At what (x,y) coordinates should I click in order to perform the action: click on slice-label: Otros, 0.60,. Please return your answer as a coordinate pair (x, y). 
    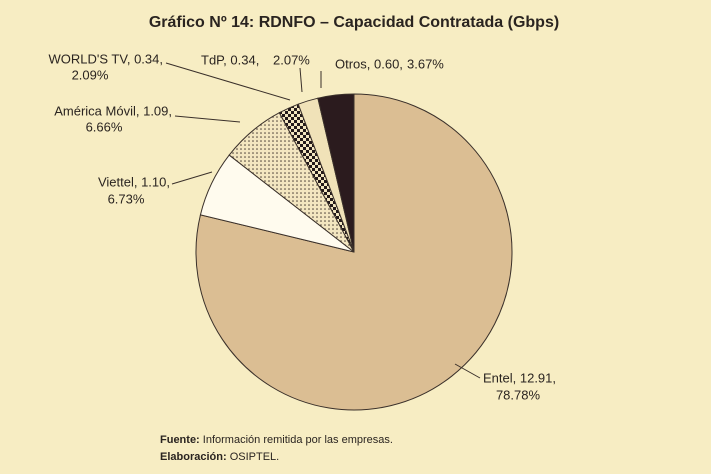
    Looking at the image, I should click on (369, 63).